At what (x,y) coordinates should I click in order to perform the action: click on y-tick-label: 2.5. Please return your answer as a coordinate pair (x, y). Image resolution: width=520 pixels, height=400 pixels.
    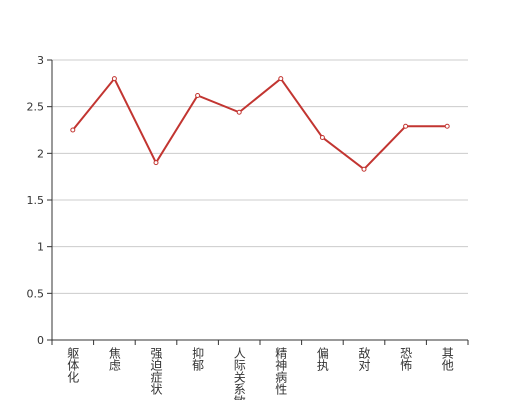
    Looking at the image, I should click on (36, 107).